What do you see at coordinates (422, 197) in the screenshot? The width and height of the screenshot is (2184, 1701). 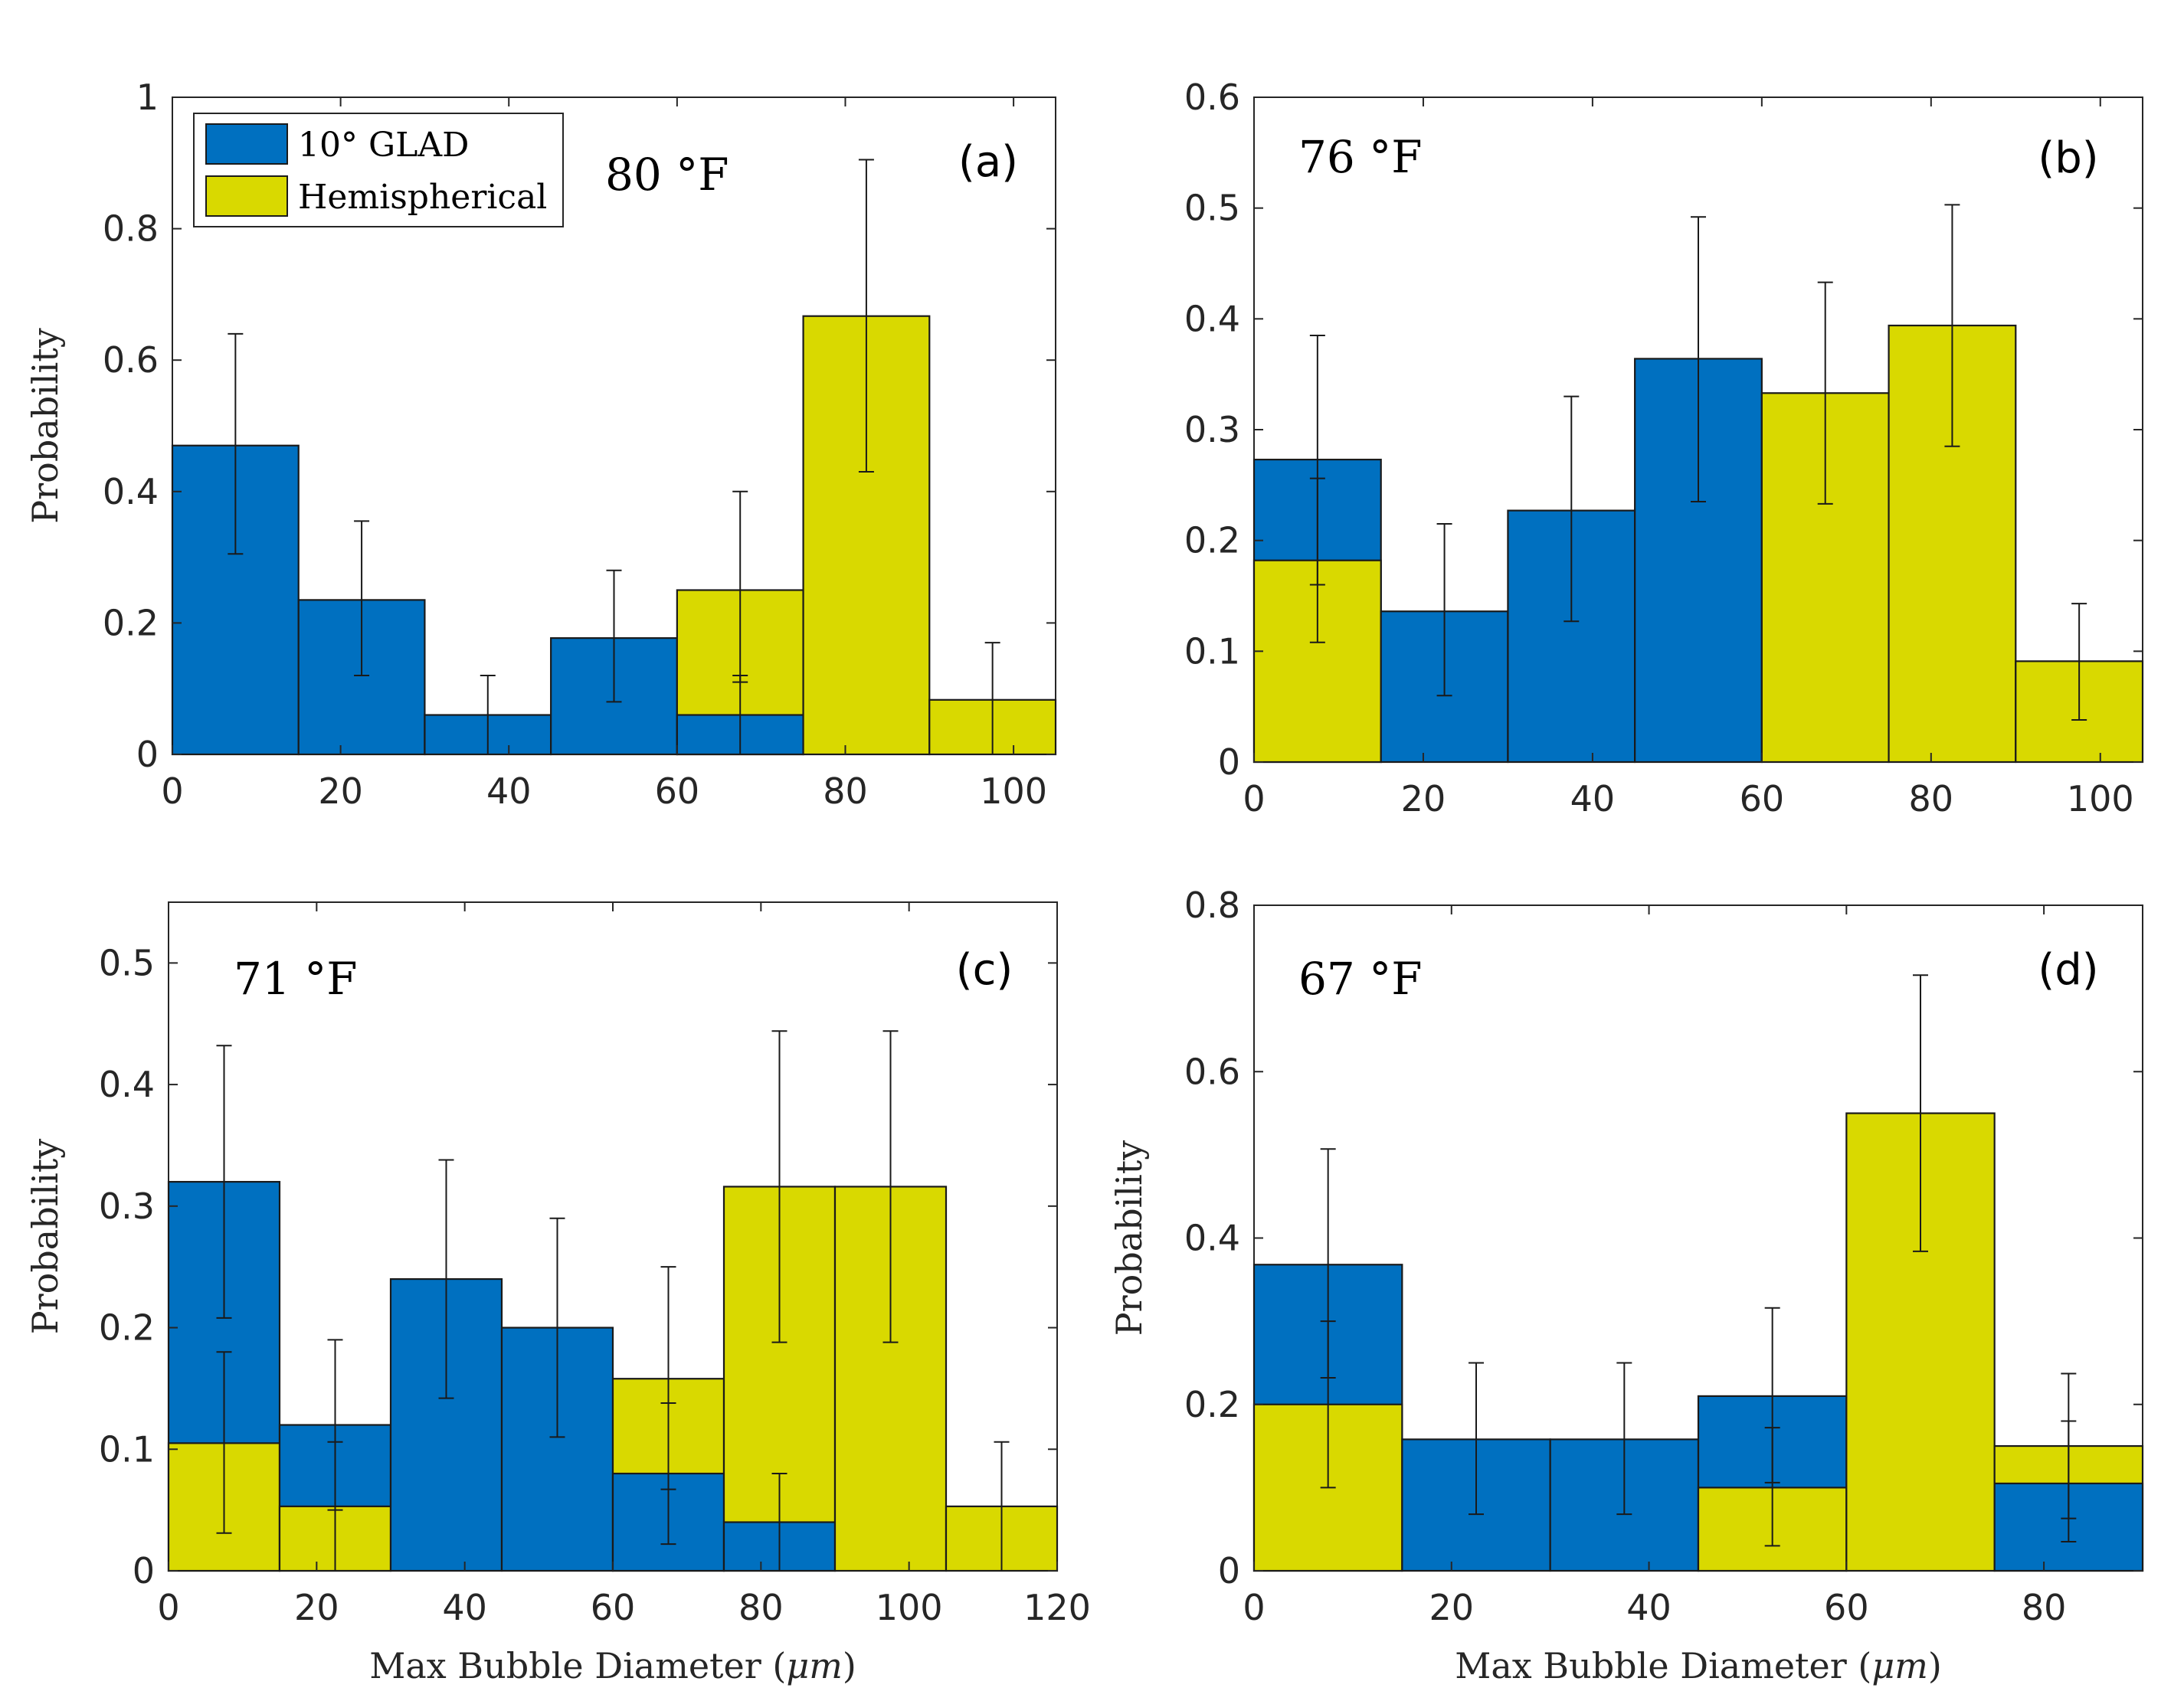 I see `legend-entry-label: Hemispherical` at bounding box center [422, 197].